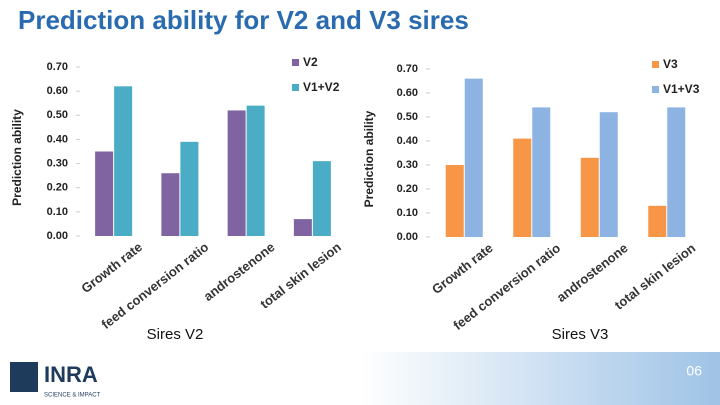  I want to click on page-number: 06, so click(694, 371).